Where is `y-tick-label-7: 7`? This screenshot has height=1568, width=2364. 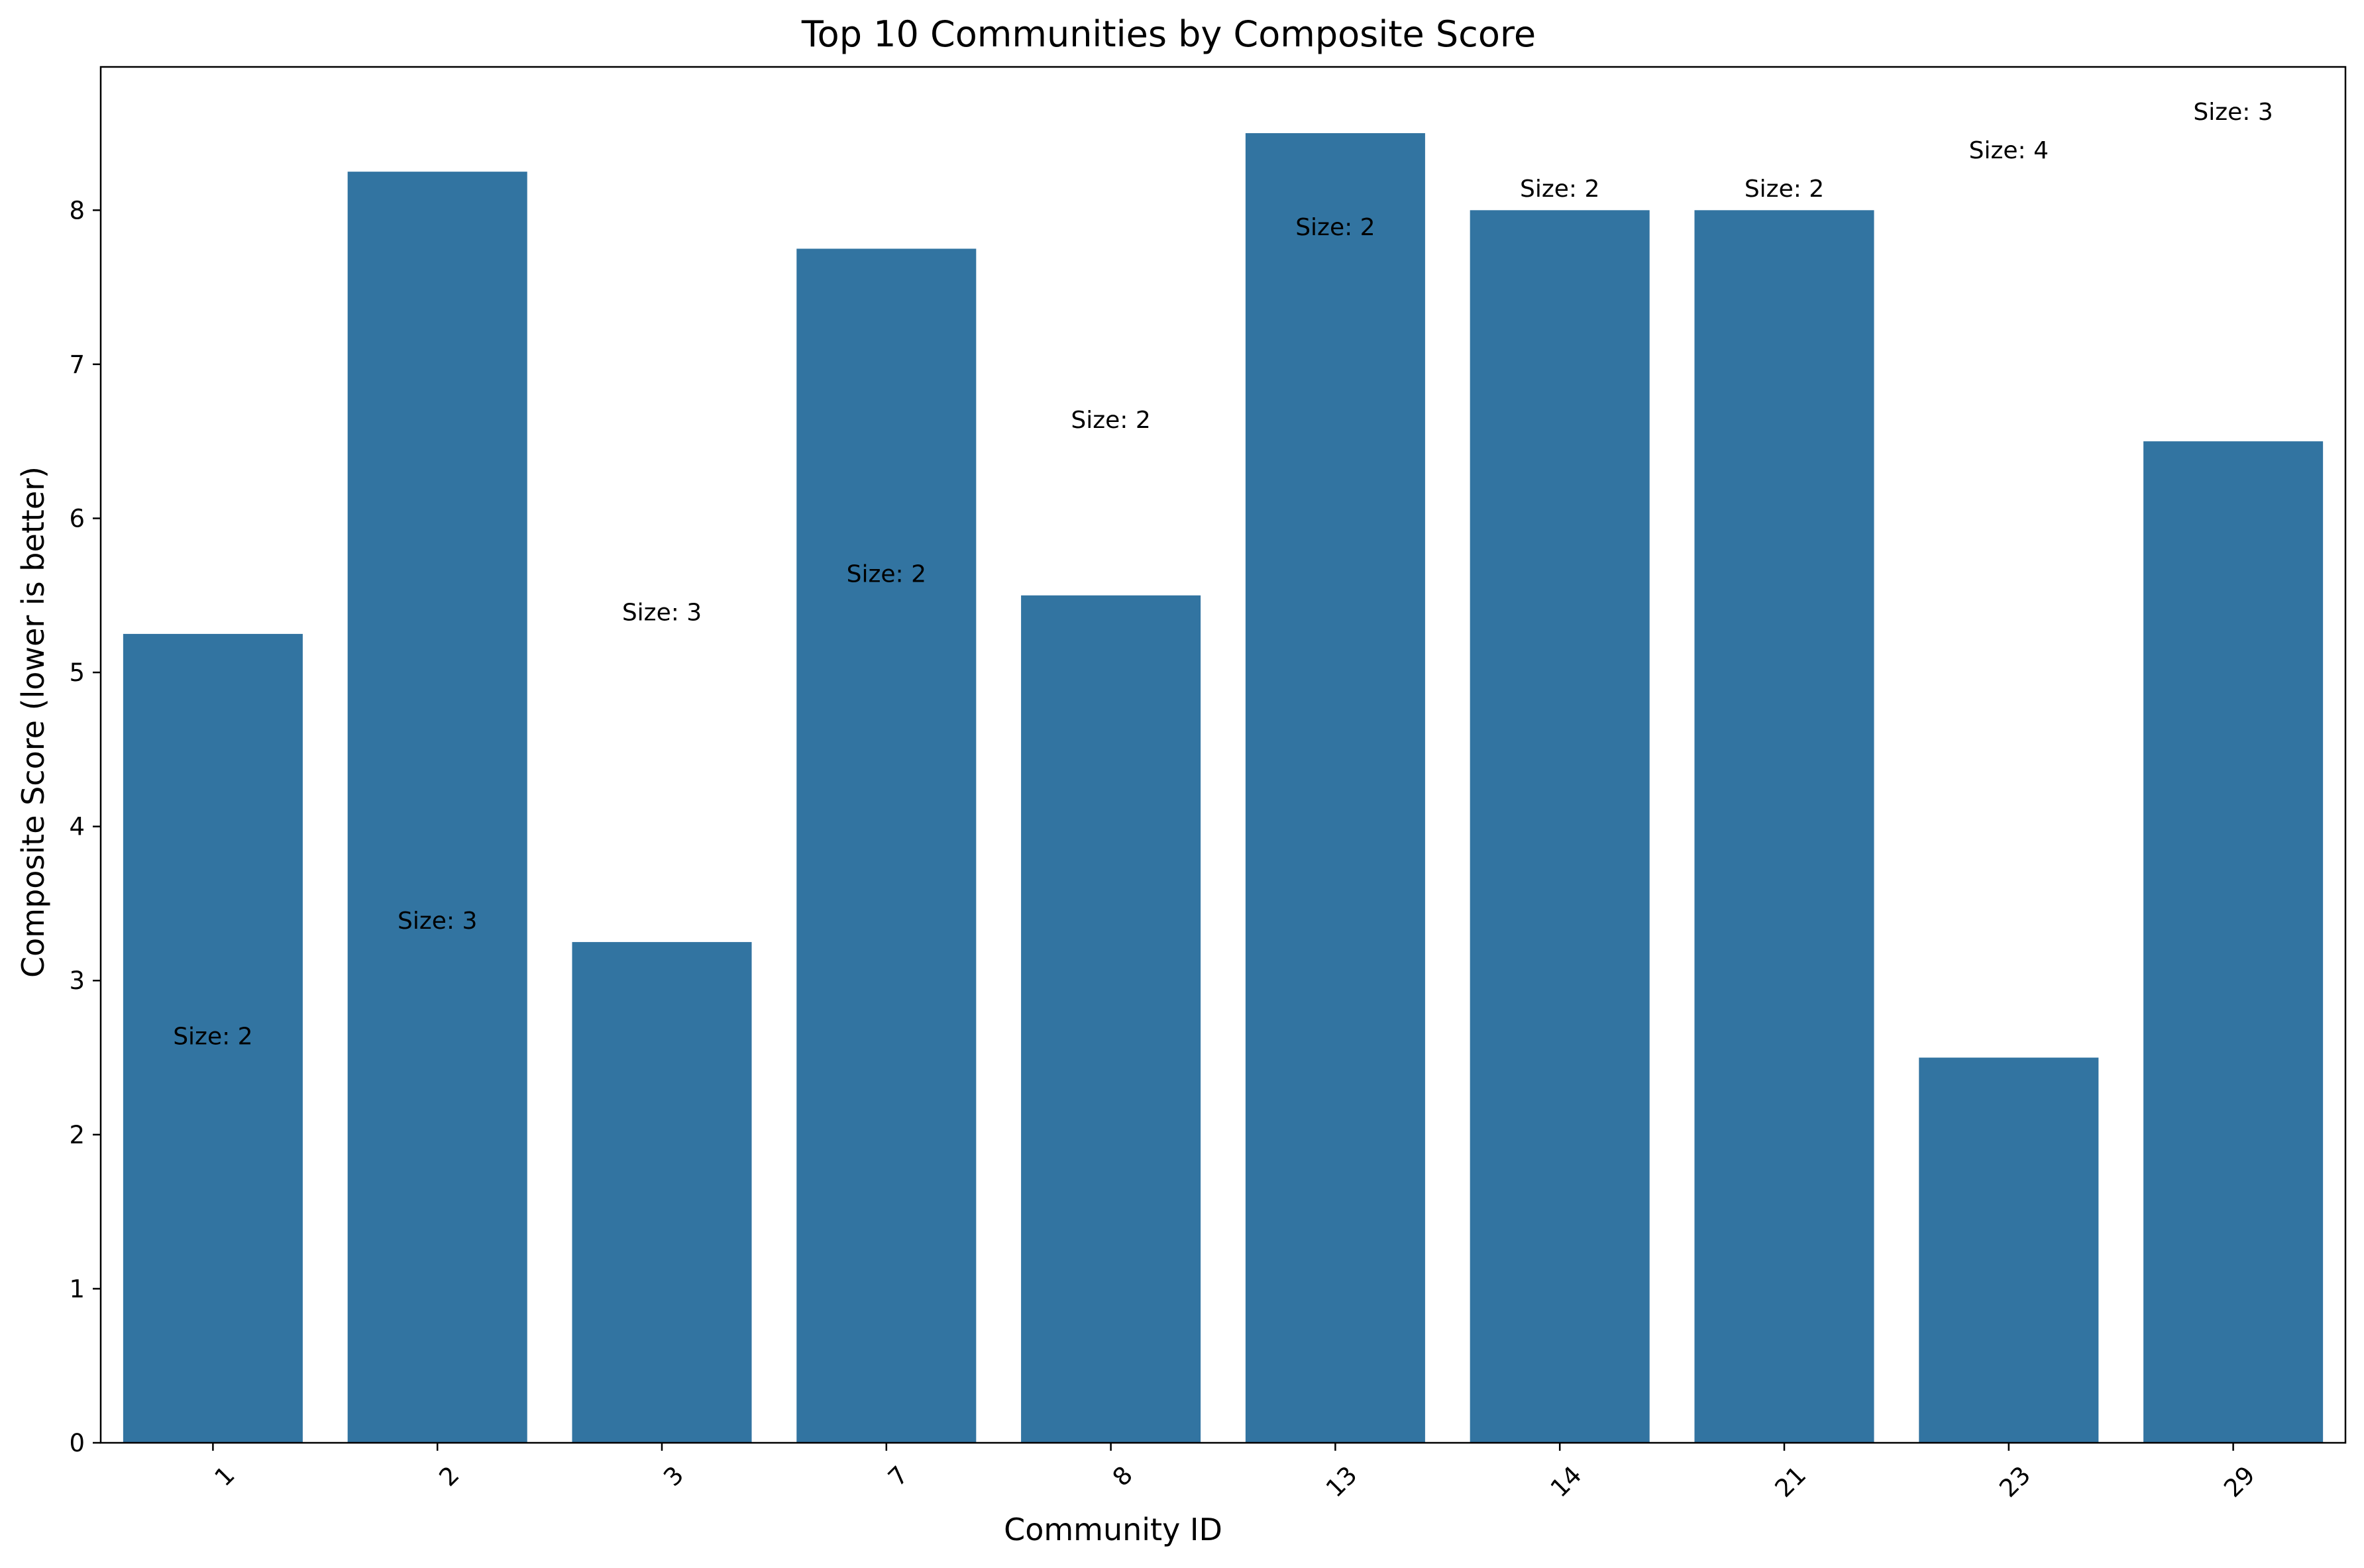 y-tick-label-7: 7 is located at coordinates (77, 364).